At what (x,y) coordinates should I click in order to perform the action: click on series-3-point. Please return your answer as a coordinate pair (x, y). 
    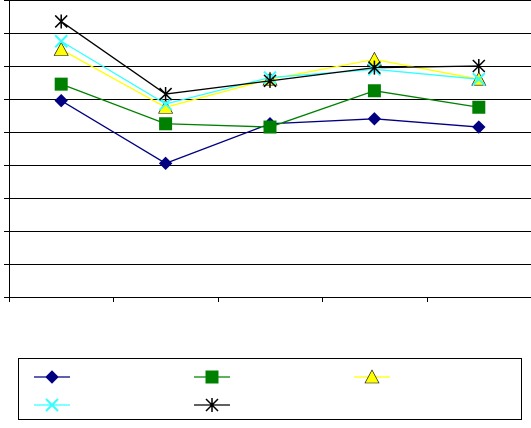
    Looking at the image, I should click on (61, 48).